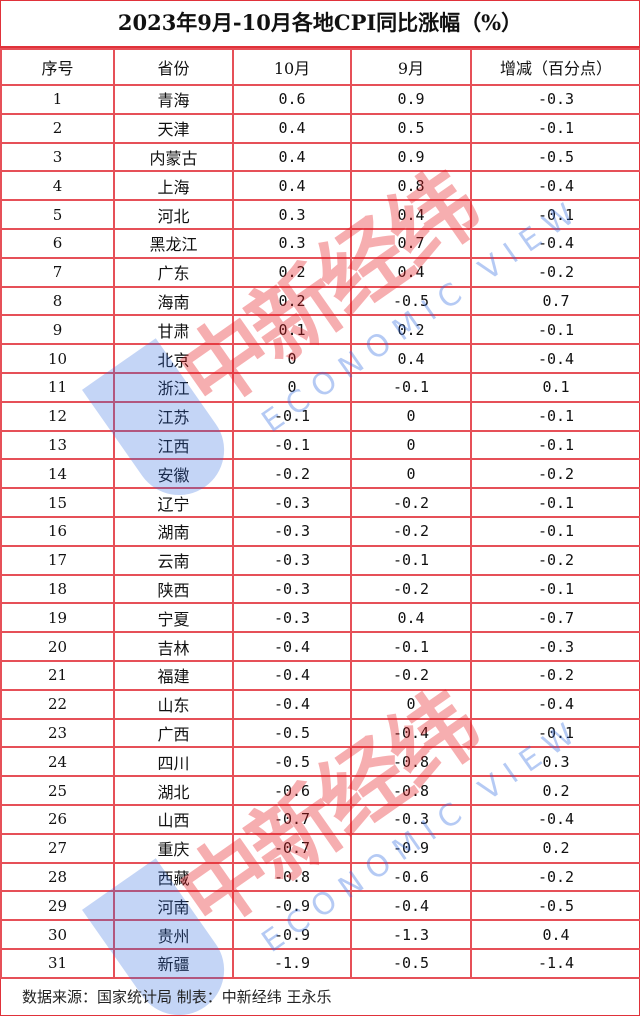 The height and width of the screenshot is (1034, 640). Describe the element at coordinates (57, 790) in the screenshot. I see `cell-index: 25` at that location.